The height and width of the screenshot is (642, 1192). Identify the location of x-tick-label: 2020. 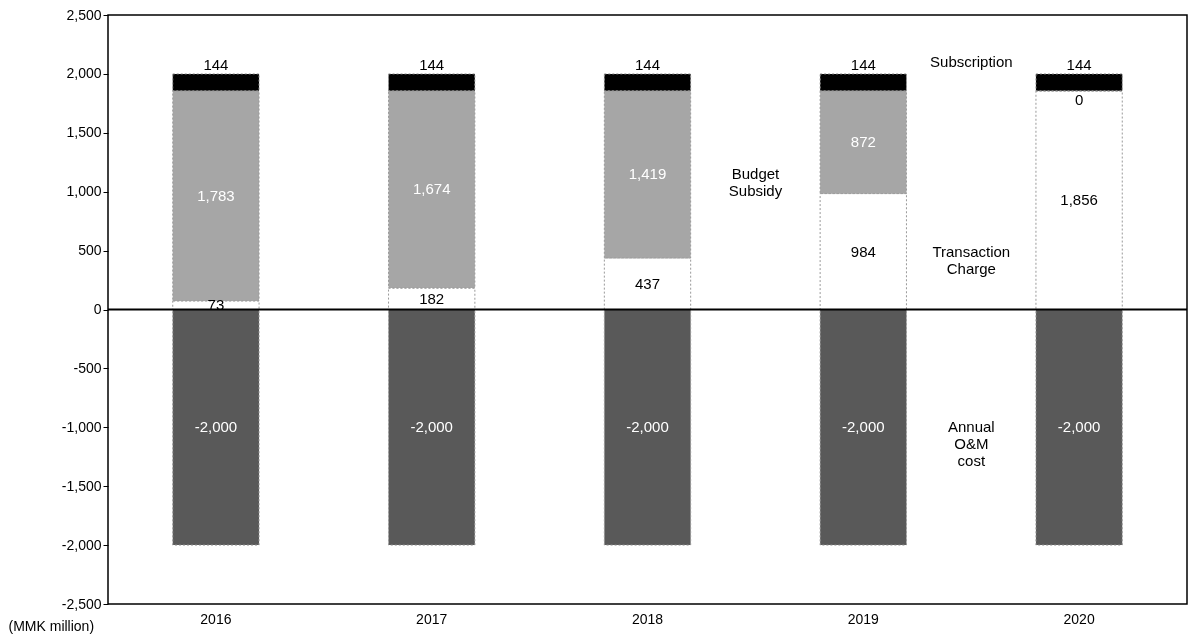
(1079, 618).